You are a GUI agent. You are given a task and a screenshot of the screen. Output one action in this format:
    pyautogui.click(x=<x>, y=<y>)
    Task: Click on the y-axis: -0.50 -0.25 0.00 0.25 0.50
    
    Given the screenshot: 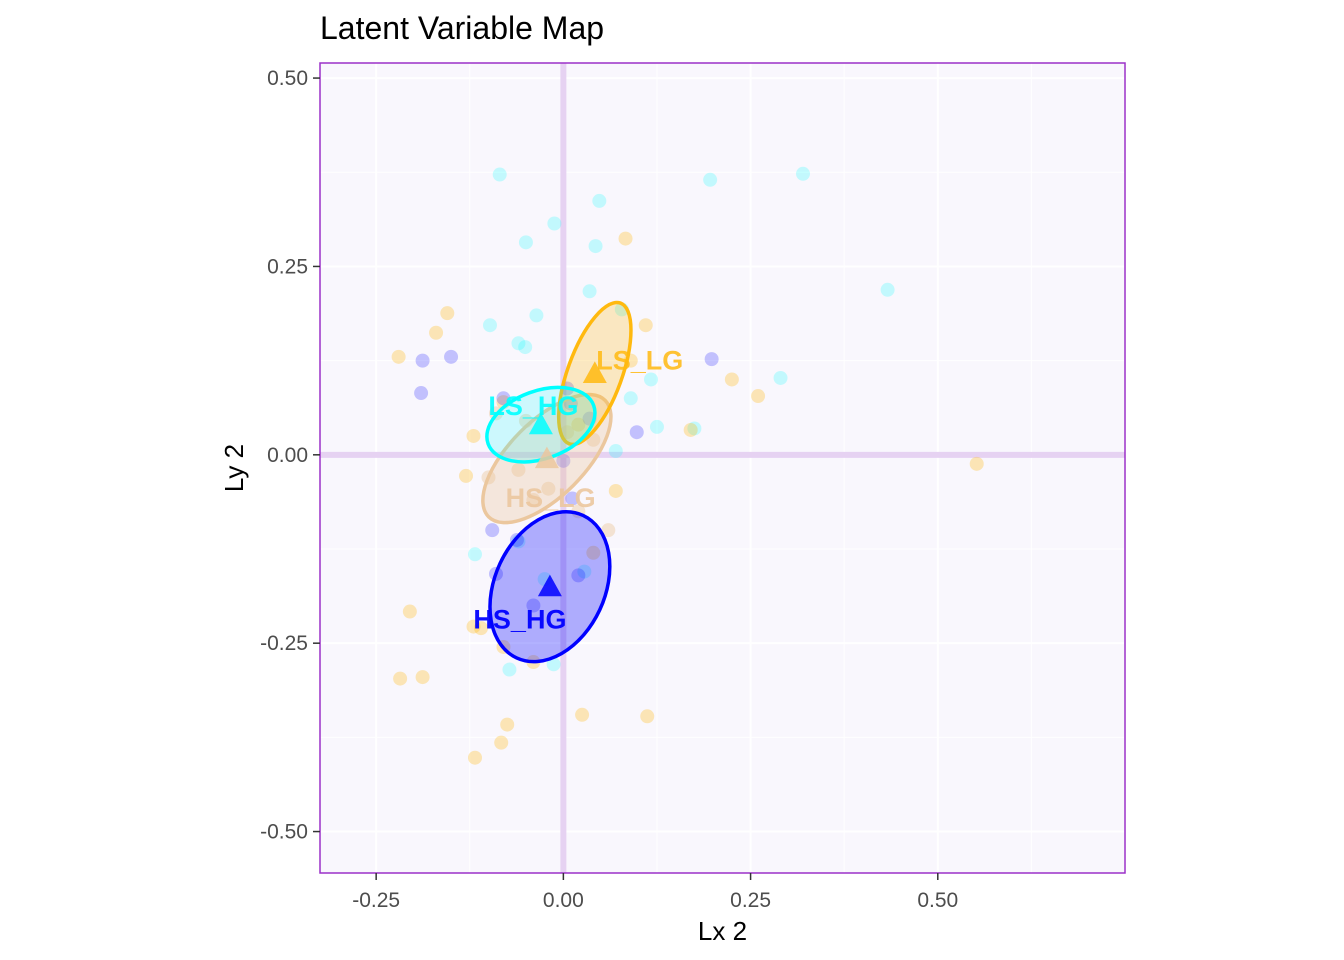 What is the action you would take?
    pyautogui.click(x=290, y=455)
    